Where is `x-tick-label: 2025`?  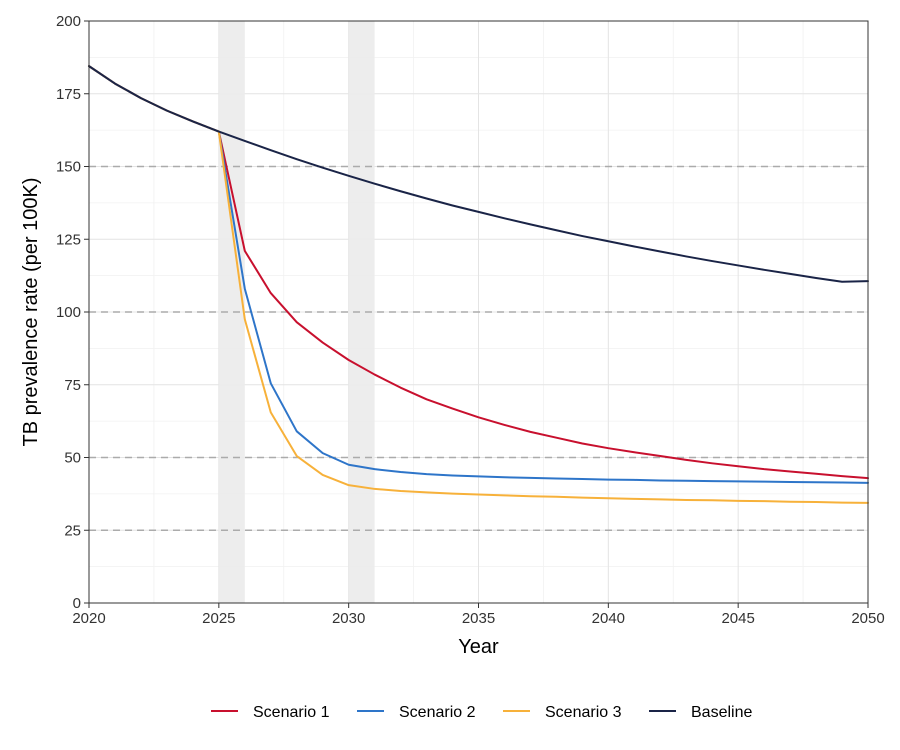
x-tick-label: 2025 is located at coordinates (218, 618).